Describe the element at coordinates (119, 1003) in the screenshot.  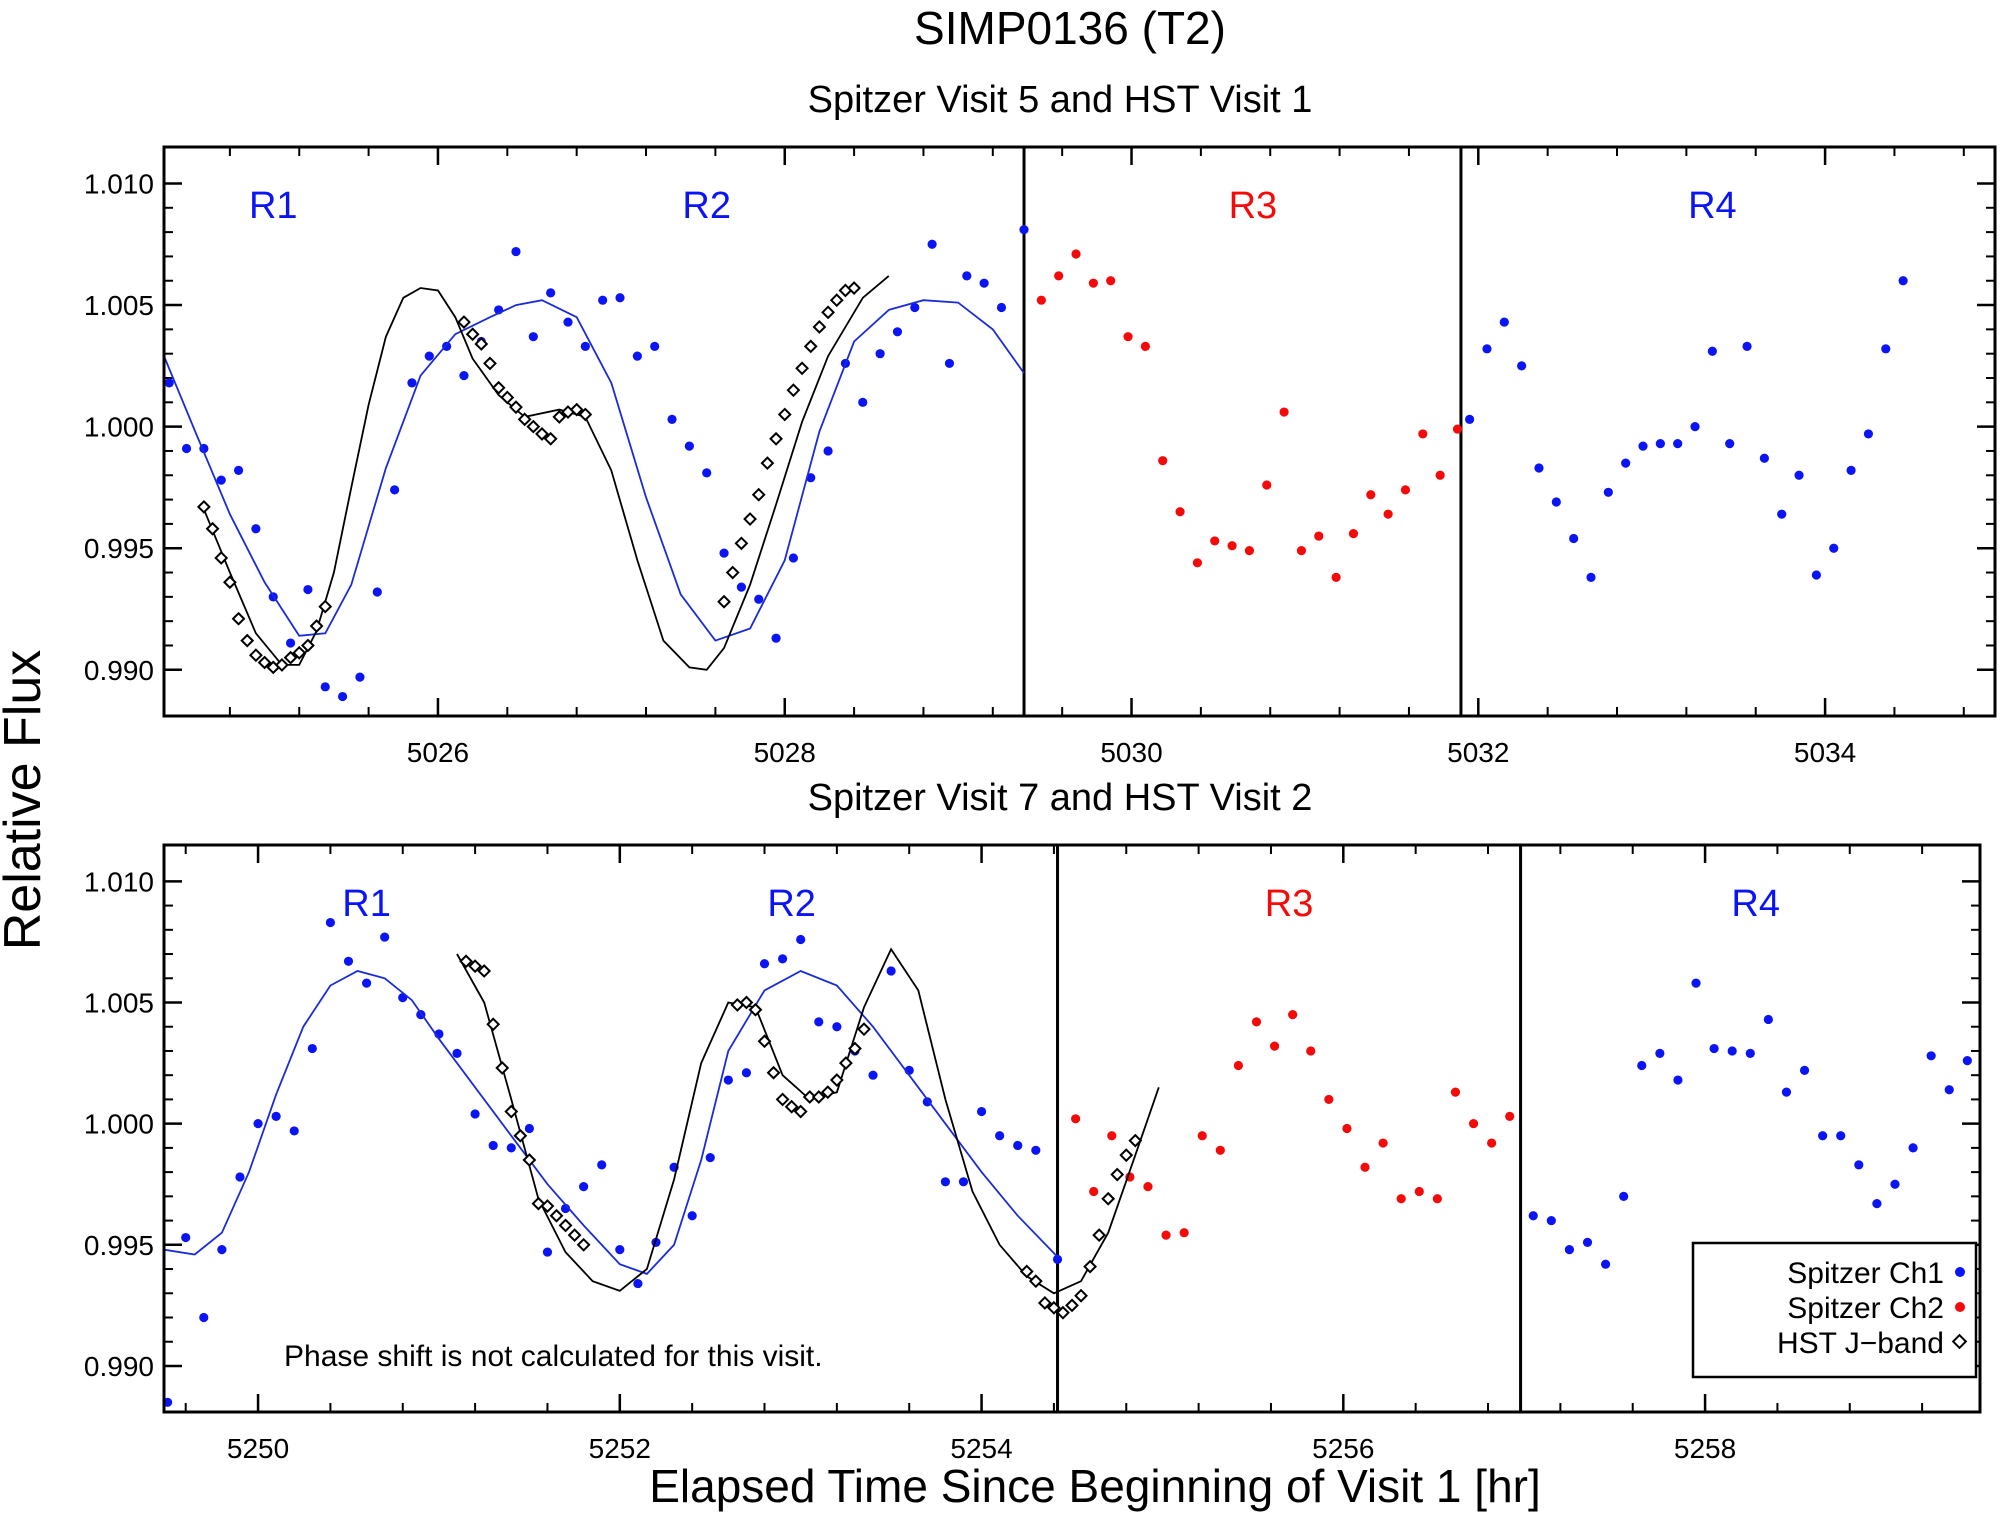
I see `y-tick-label: 1.005` at that location.